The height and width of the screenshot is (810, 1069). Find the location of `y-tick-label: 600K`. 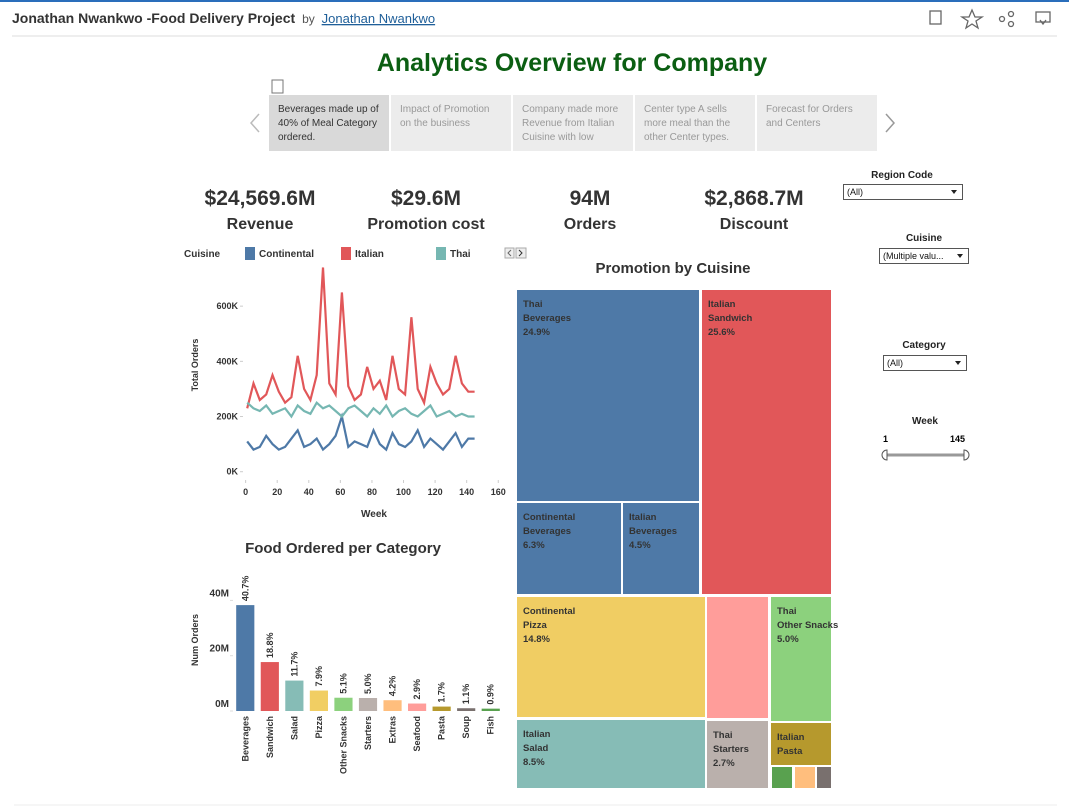

y-tick-label: 600K is located at coordinates (227, 306).